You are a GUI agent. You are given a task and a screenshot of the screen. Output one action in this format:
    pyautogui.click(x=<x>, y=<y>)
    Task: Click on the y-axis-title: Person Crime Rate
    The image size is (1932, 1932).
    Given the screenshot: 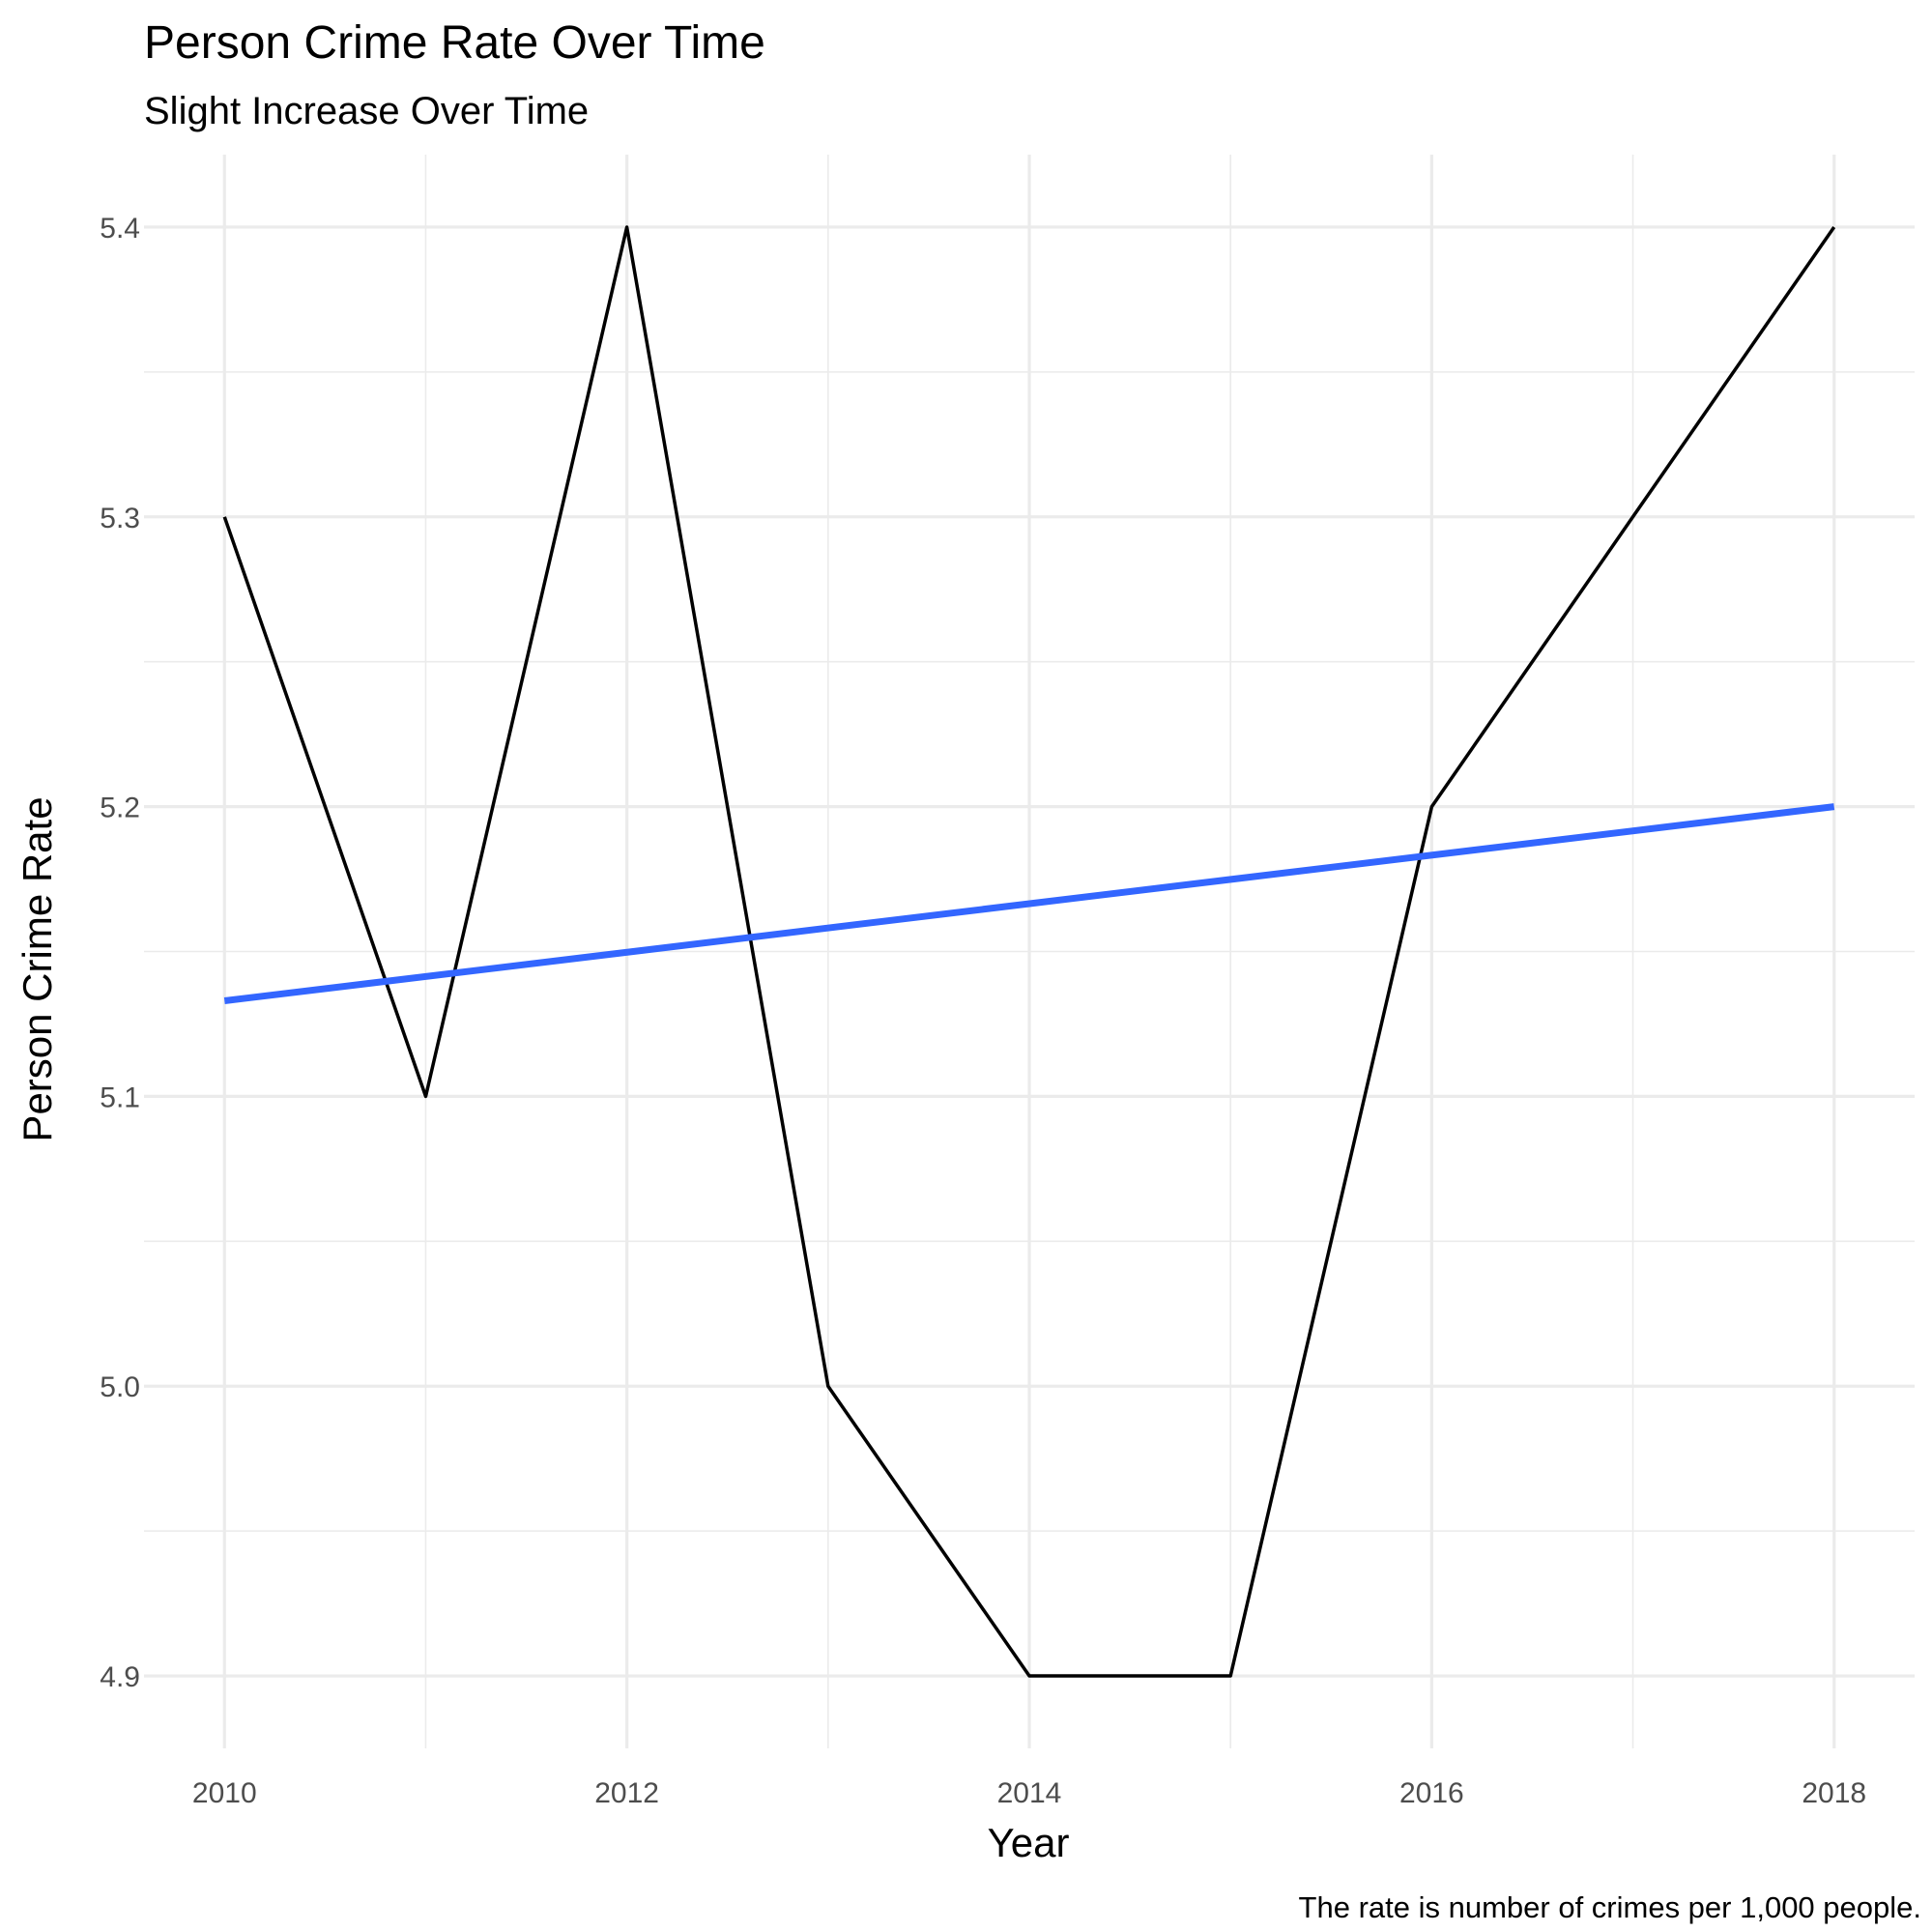 What is the action you would take?
    pyautogui.click(x=37, y=968)
    